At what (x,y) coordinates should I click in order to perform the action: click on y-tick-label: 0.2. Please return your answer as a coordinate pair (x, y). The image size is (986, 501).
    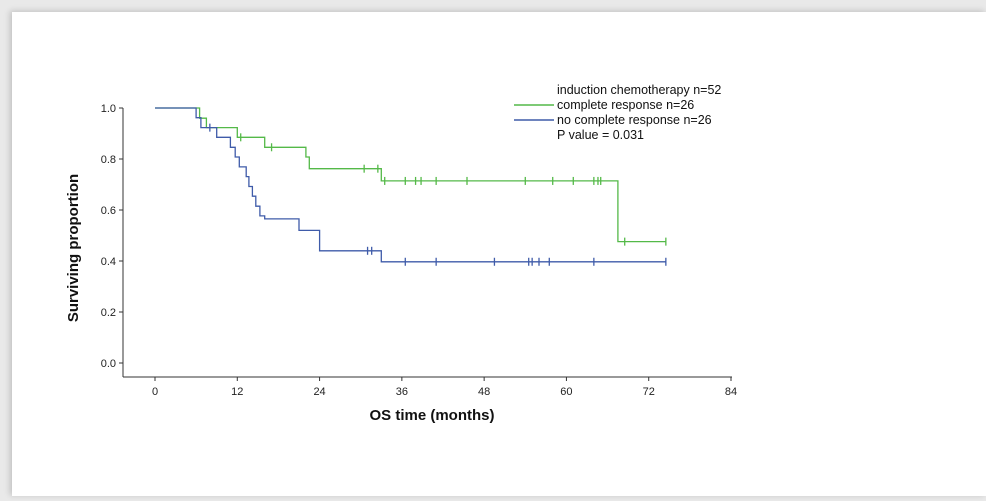
    Looking at the image, I should click on (108, 313).